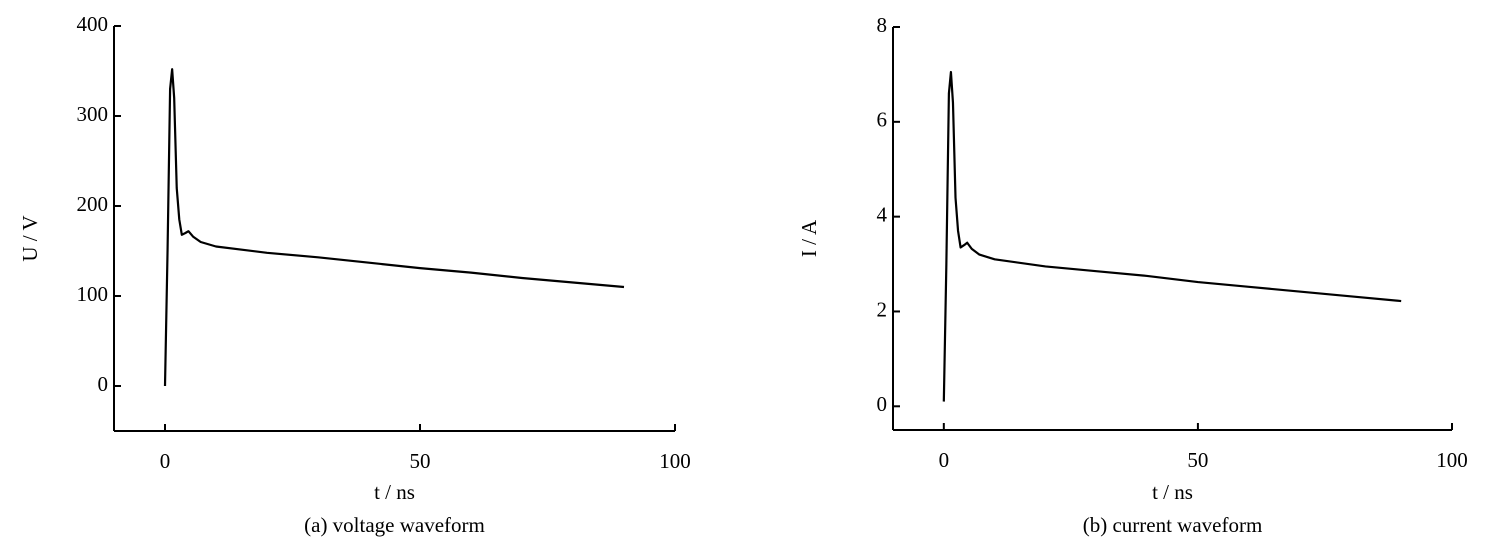  I want to click on y-axis-label: I / A, so click(809, 238).